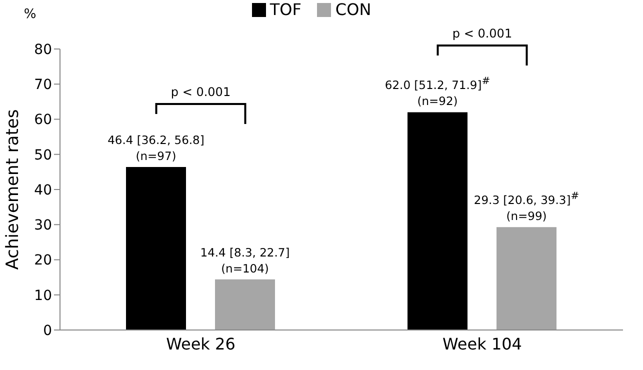 Image resolution: width=643 pixels, height=370 pixels. I want to click on x-tick-label: Week 26, so click(201, 344).